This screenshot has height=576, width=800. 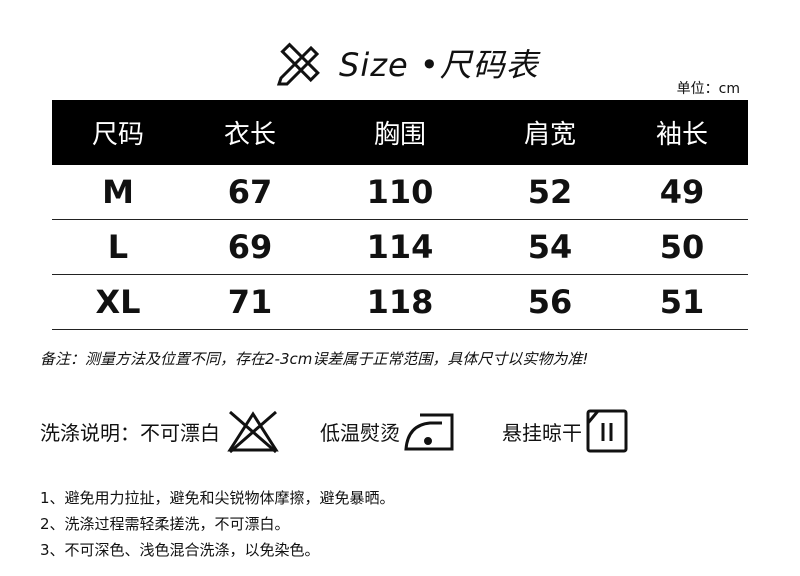 I want to click on table-cell: 110, so click(x=400, y=192).